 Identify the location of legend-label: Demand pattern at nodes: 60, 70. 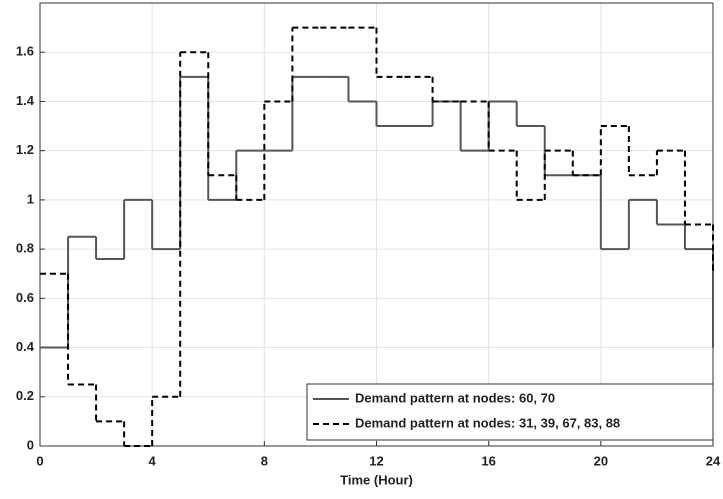
(455, 397).